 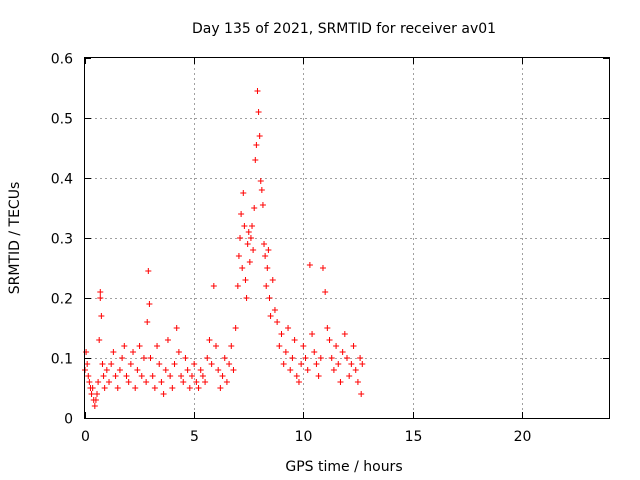 What do you see at coordinates (62, 60) in the screenshot?
I see `y-tick-label: 0.6` at bounding box center [62, 60].